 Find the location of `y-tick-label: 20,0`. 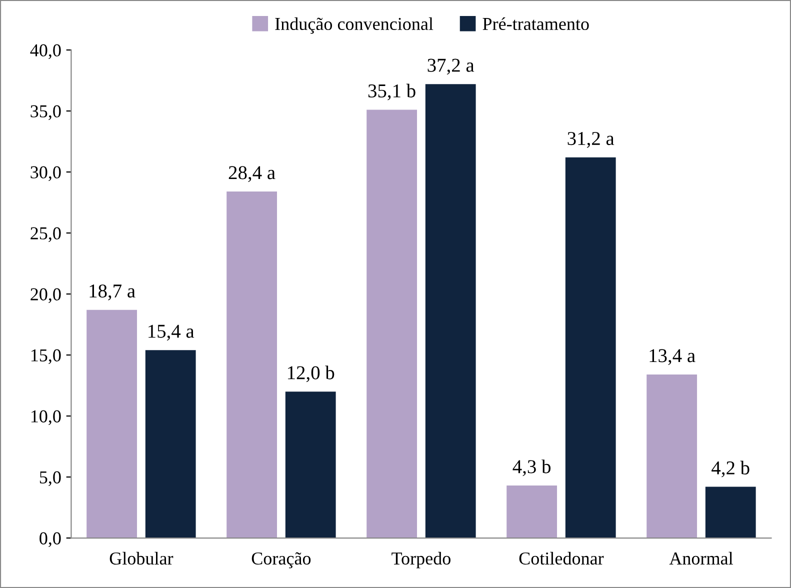

y-tick-label: 20,0 is located at coordinates (45, 296).